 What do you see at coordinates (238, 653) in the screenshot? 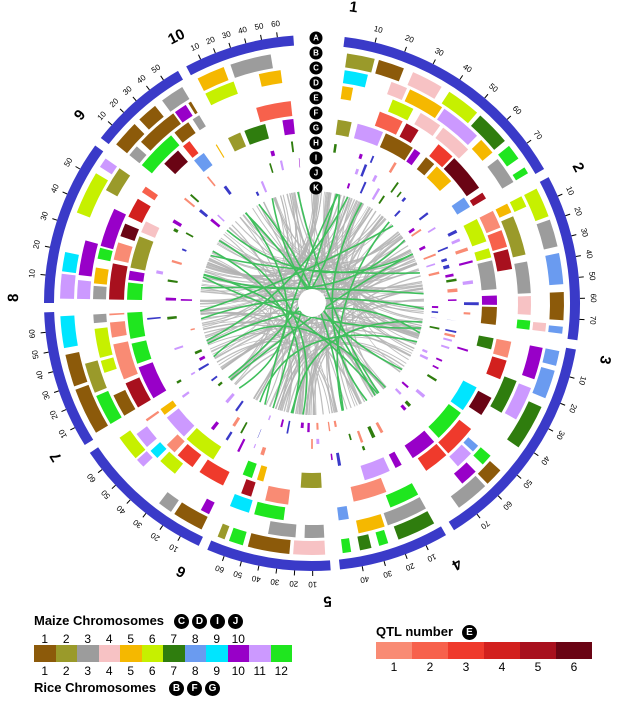
I see `chromosome-swatch` at bounding box center [238, 653].